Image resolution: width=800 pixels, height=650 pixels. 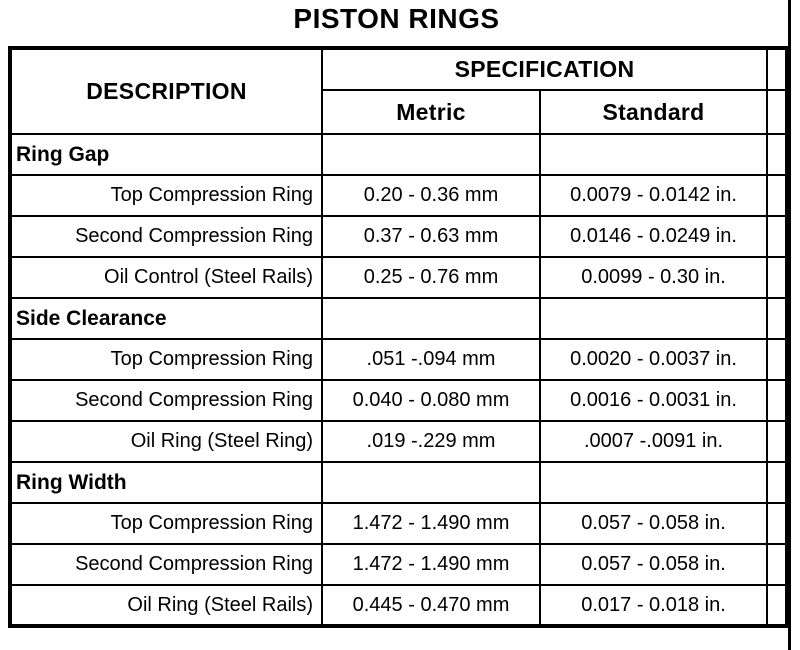 What do you see at coordinates (653, 605) in the screenshot?
I see `row-standard-value: 0.017 - 0.018 in.` at bounding box center [653, 605].